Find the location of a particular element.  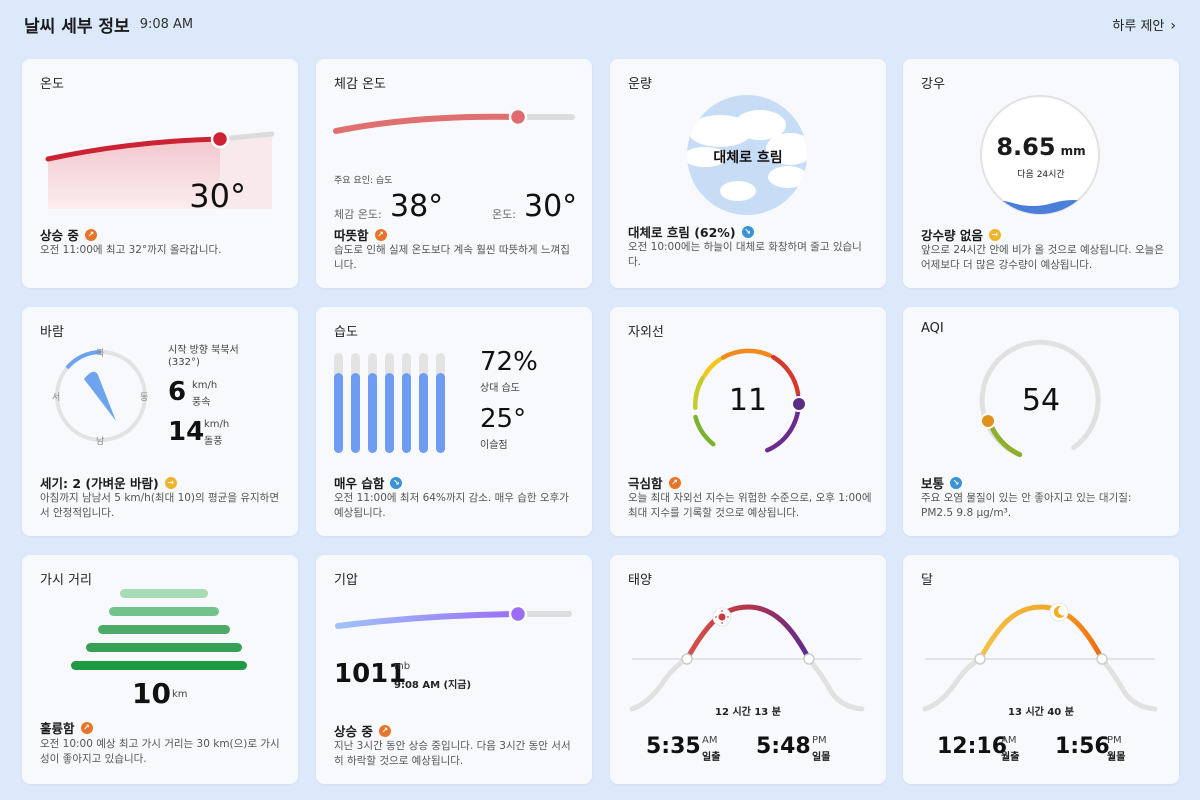

temperature-area-future is located at coordinates (246, 171).